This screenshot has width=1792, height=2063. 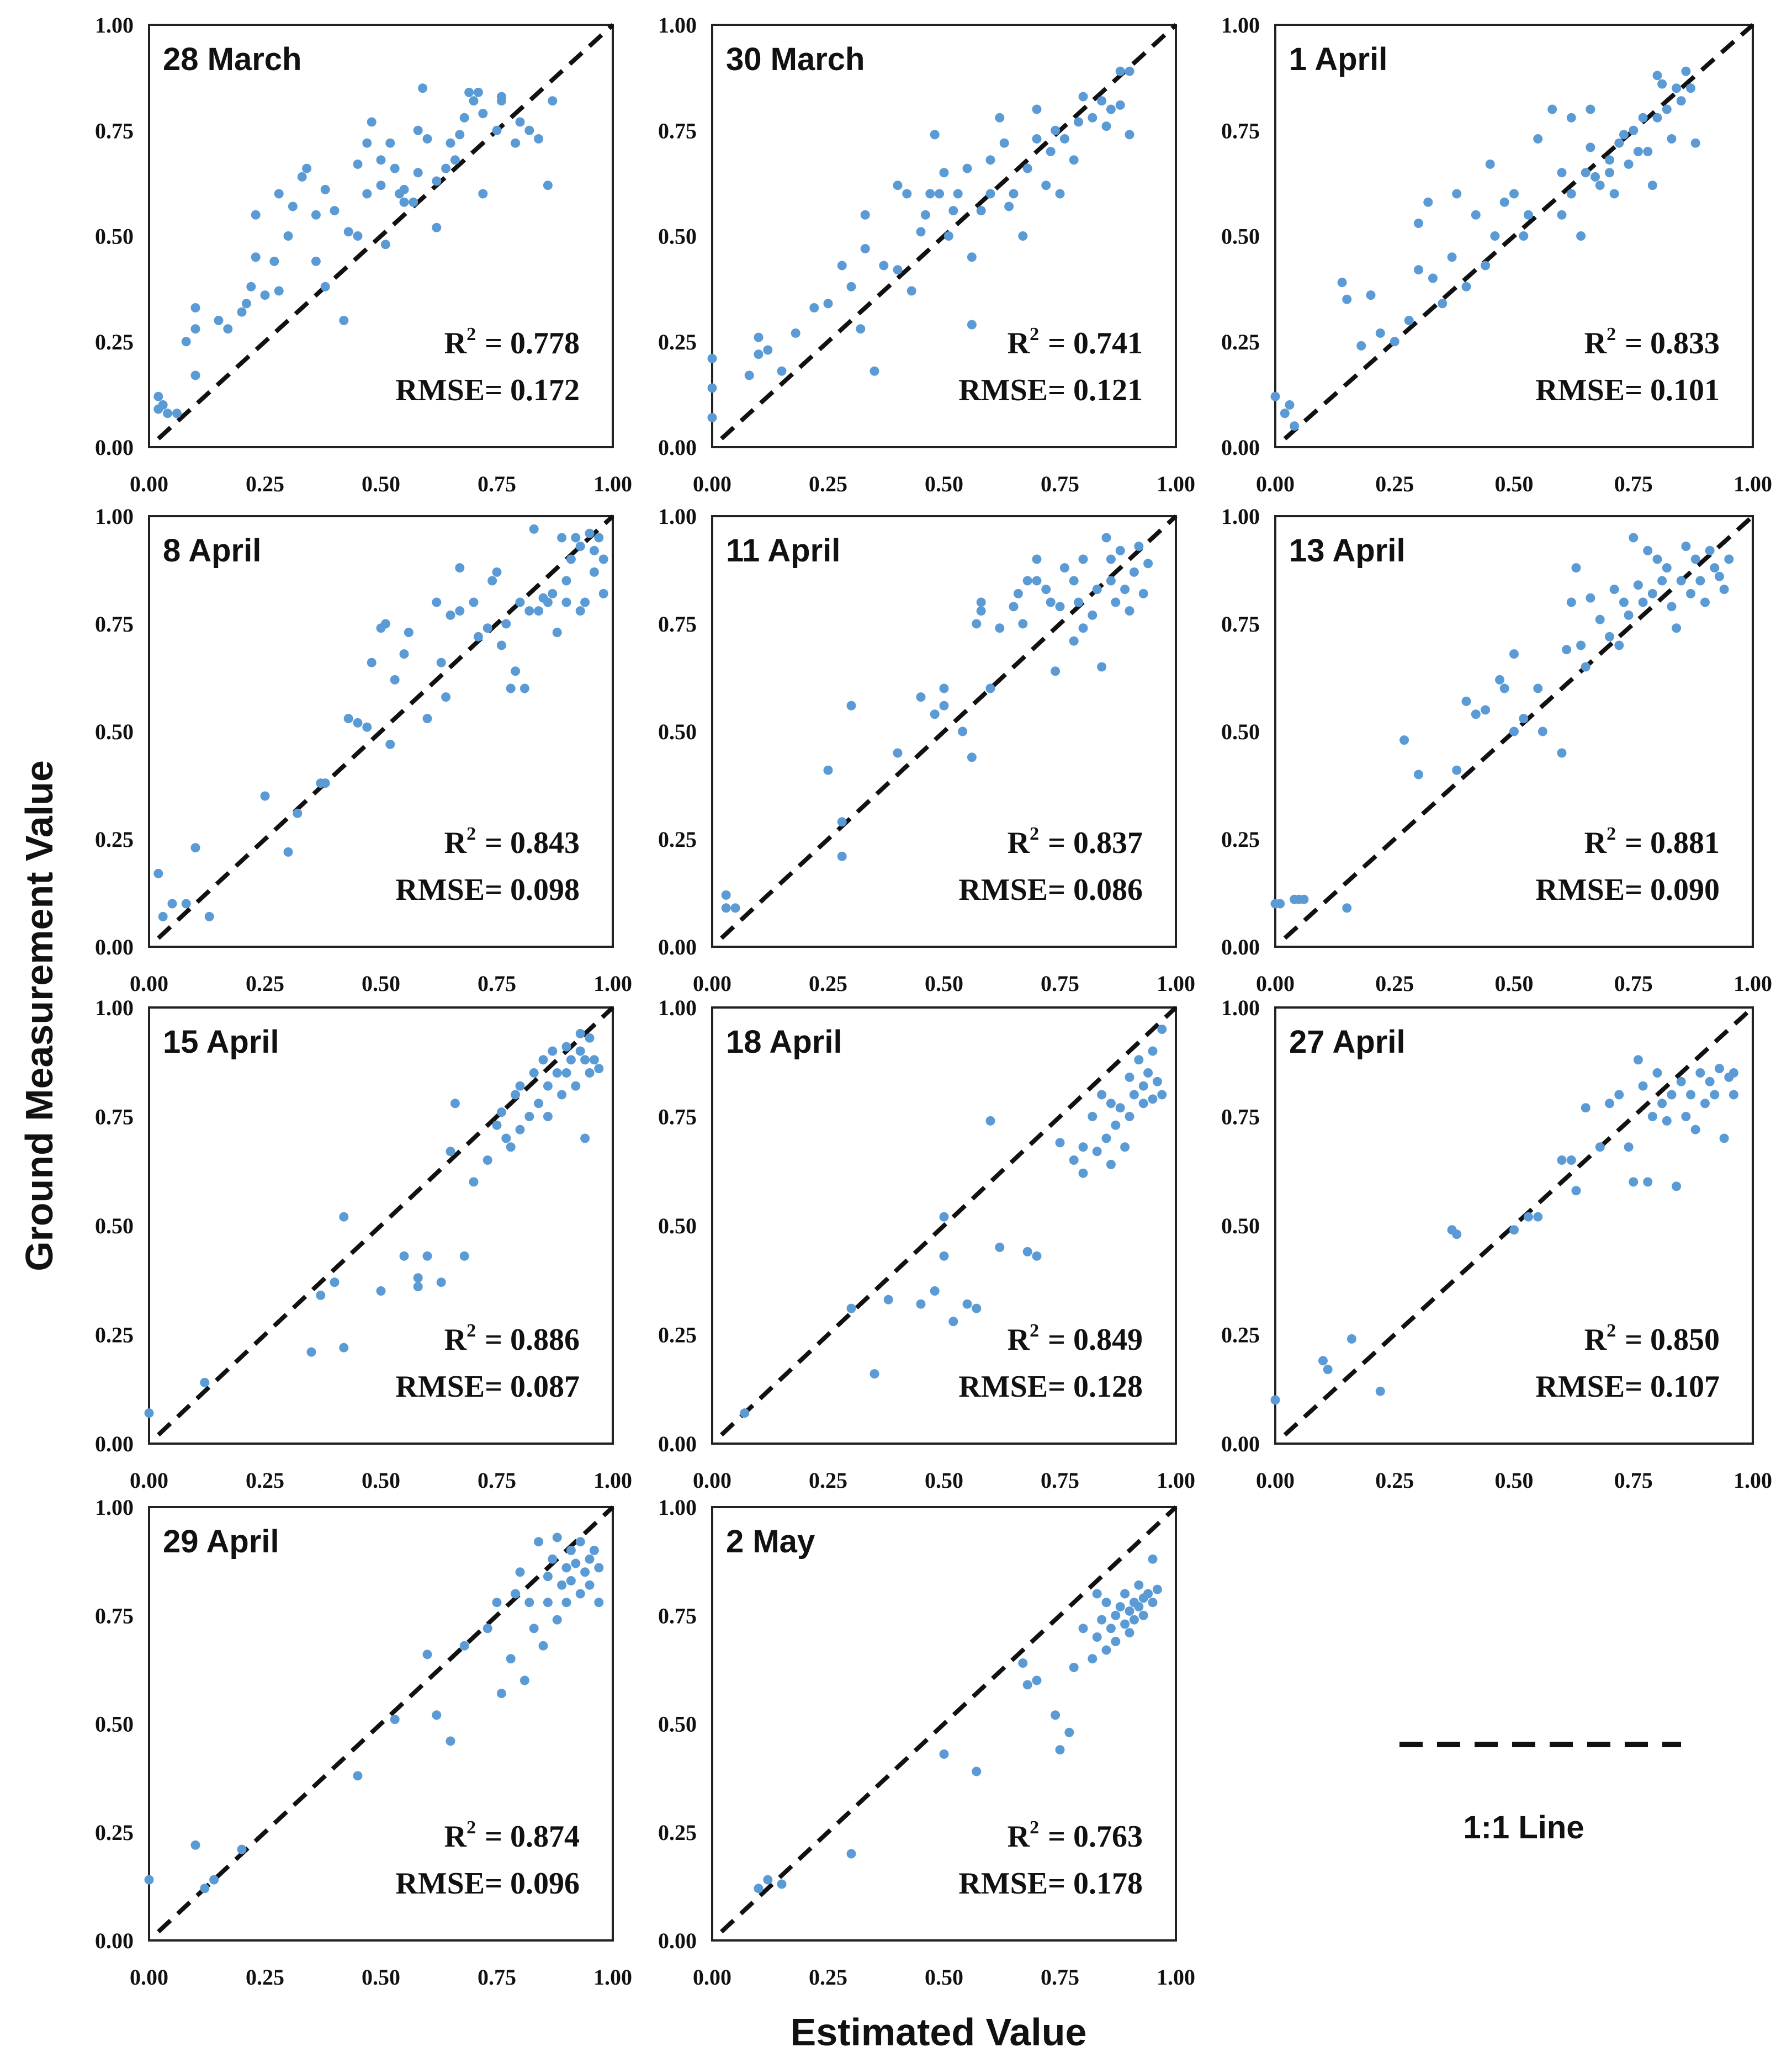 What do you see at coordinates (677, 342) in the screenshot?
I see `y-tick-label: 0.25` at bounding box center [677, 342].